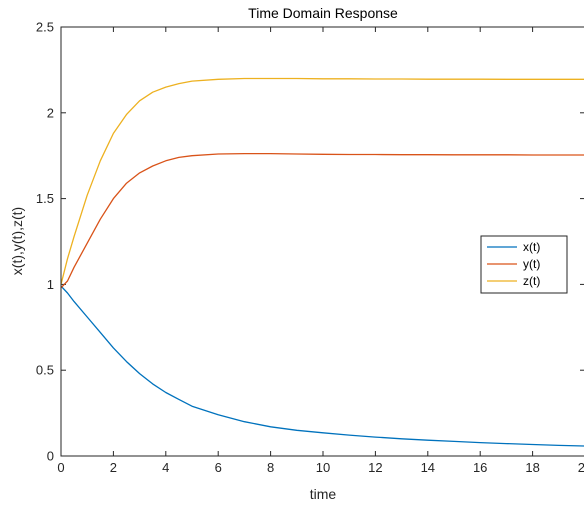  What do you see at coordinates (532, 467) in the screenshot?
I see `x-tick-label: 18` at bounding box center [532, 467].